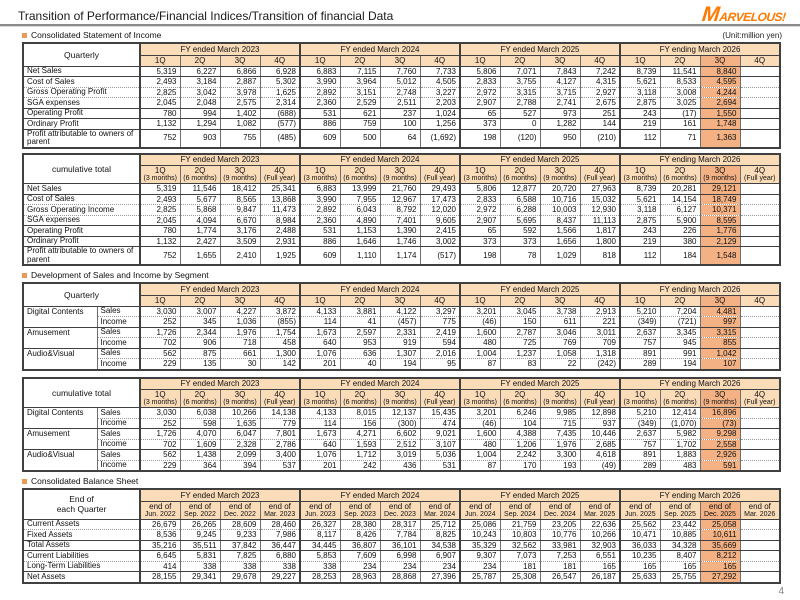 This screenshot has width=800, height=600. I want to click on column-header: end of Sep. 2023, so click(359, 510).